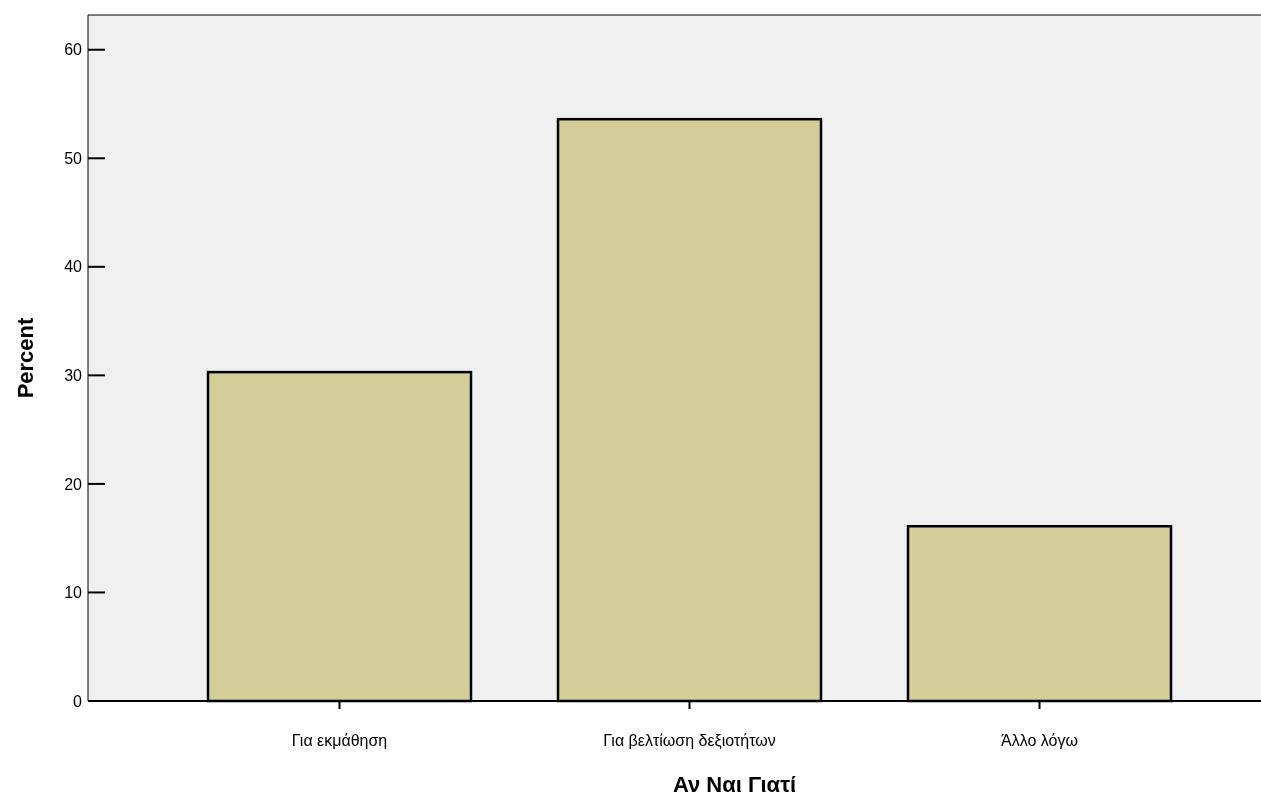 The width and height of the screenshot is (1261, 797). What do you see at coordinates (73, 375) in the screenshot?
I see `y-tick-label: 30` at bounding box center [73, 375].